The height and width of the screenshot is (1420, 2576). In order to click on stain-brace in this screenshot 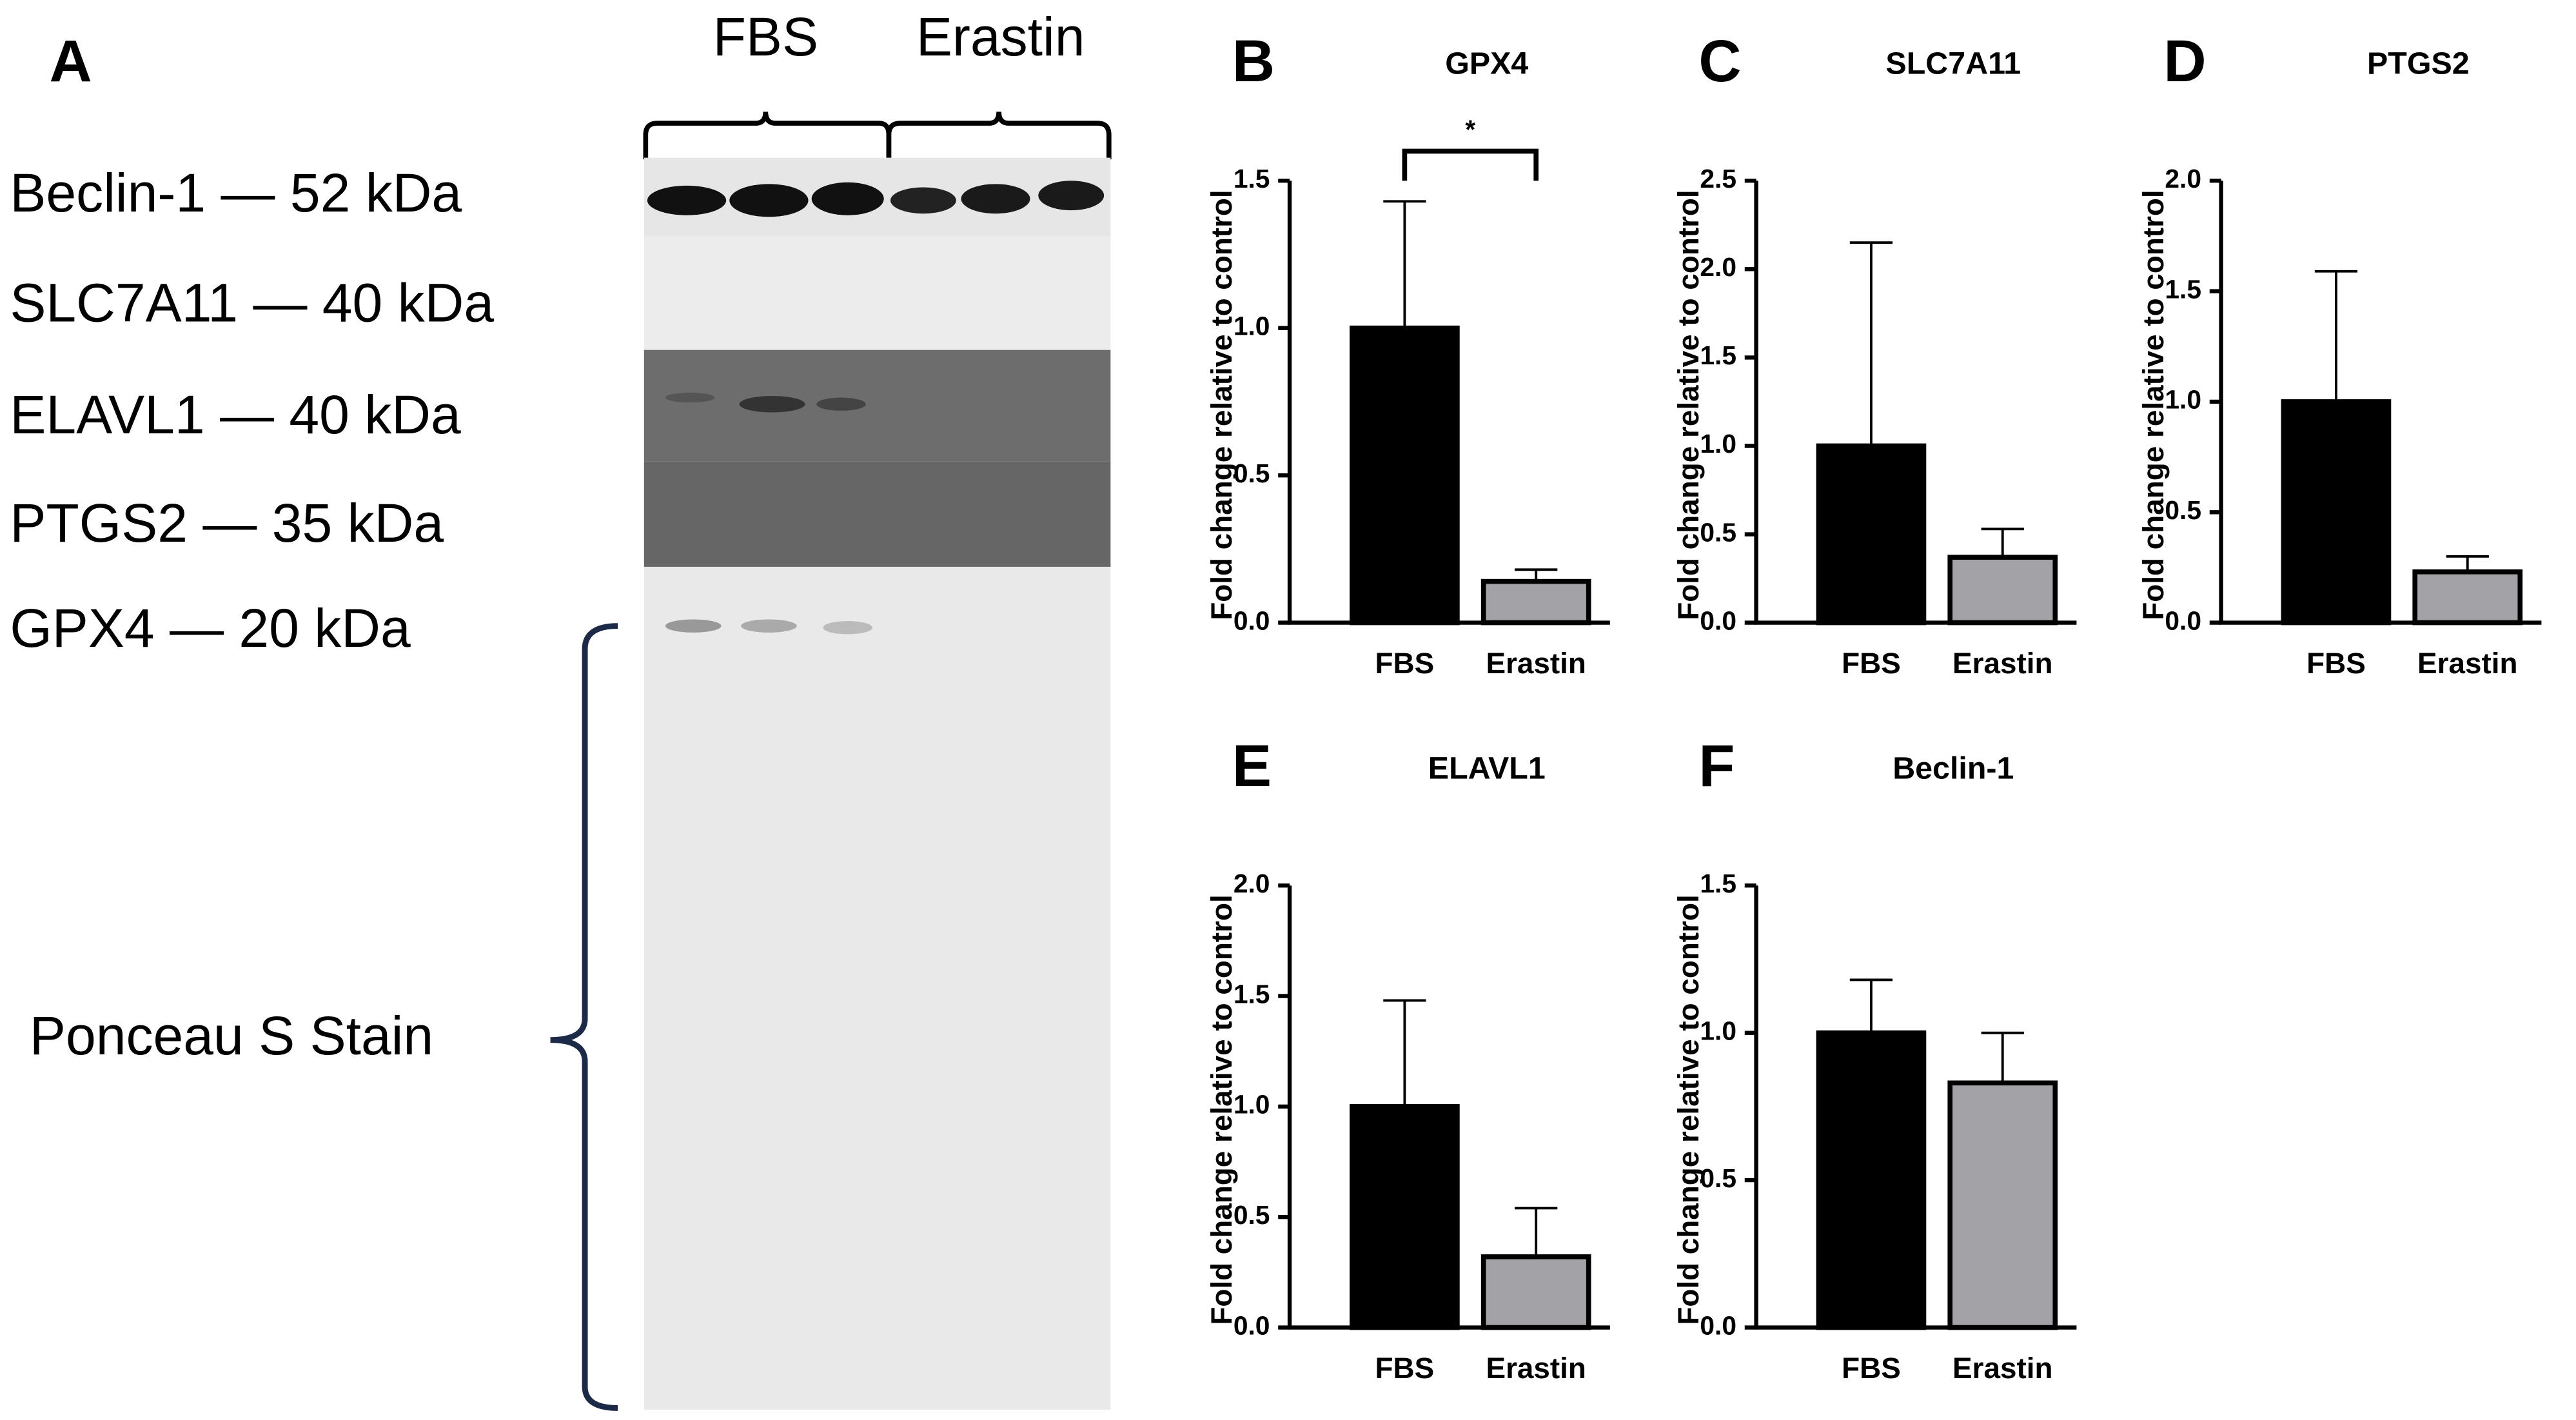, I will do `click(584, 1017)`.